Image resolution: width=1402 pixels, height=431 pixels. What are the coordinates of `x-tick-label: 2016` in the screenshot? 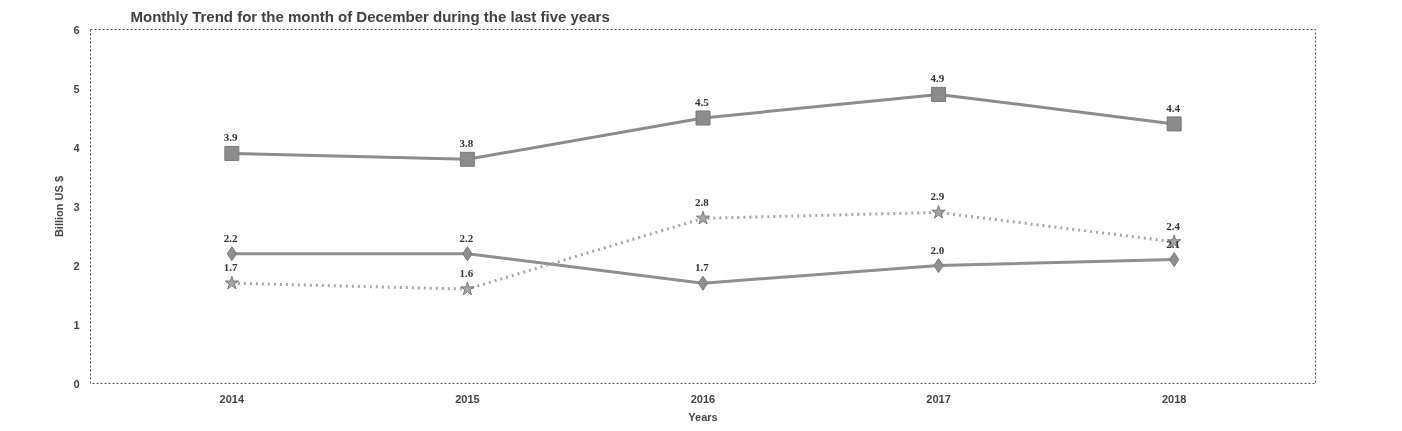 It's located at (703, 398).